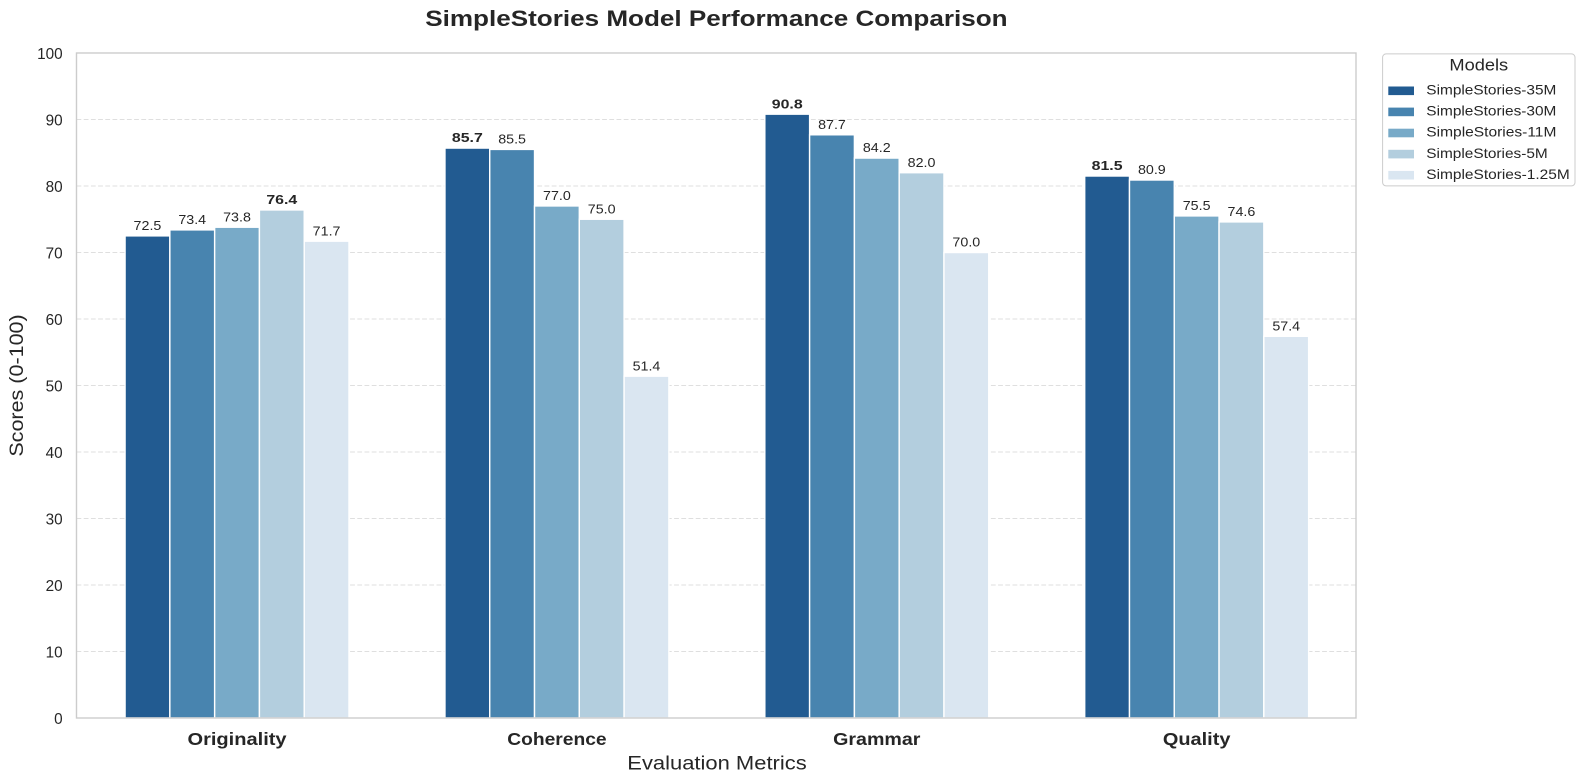 This screenshot has width=1584, height=784. I want to click on svg-text: 73.8, so click(237, 217).